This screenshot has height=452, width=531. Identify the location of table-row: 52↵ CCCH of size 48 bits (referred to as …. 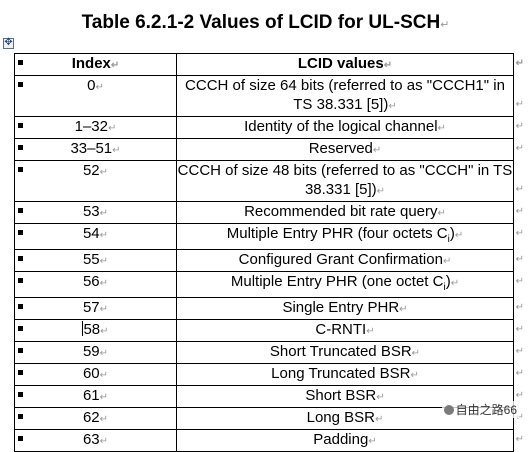
(269, 181).